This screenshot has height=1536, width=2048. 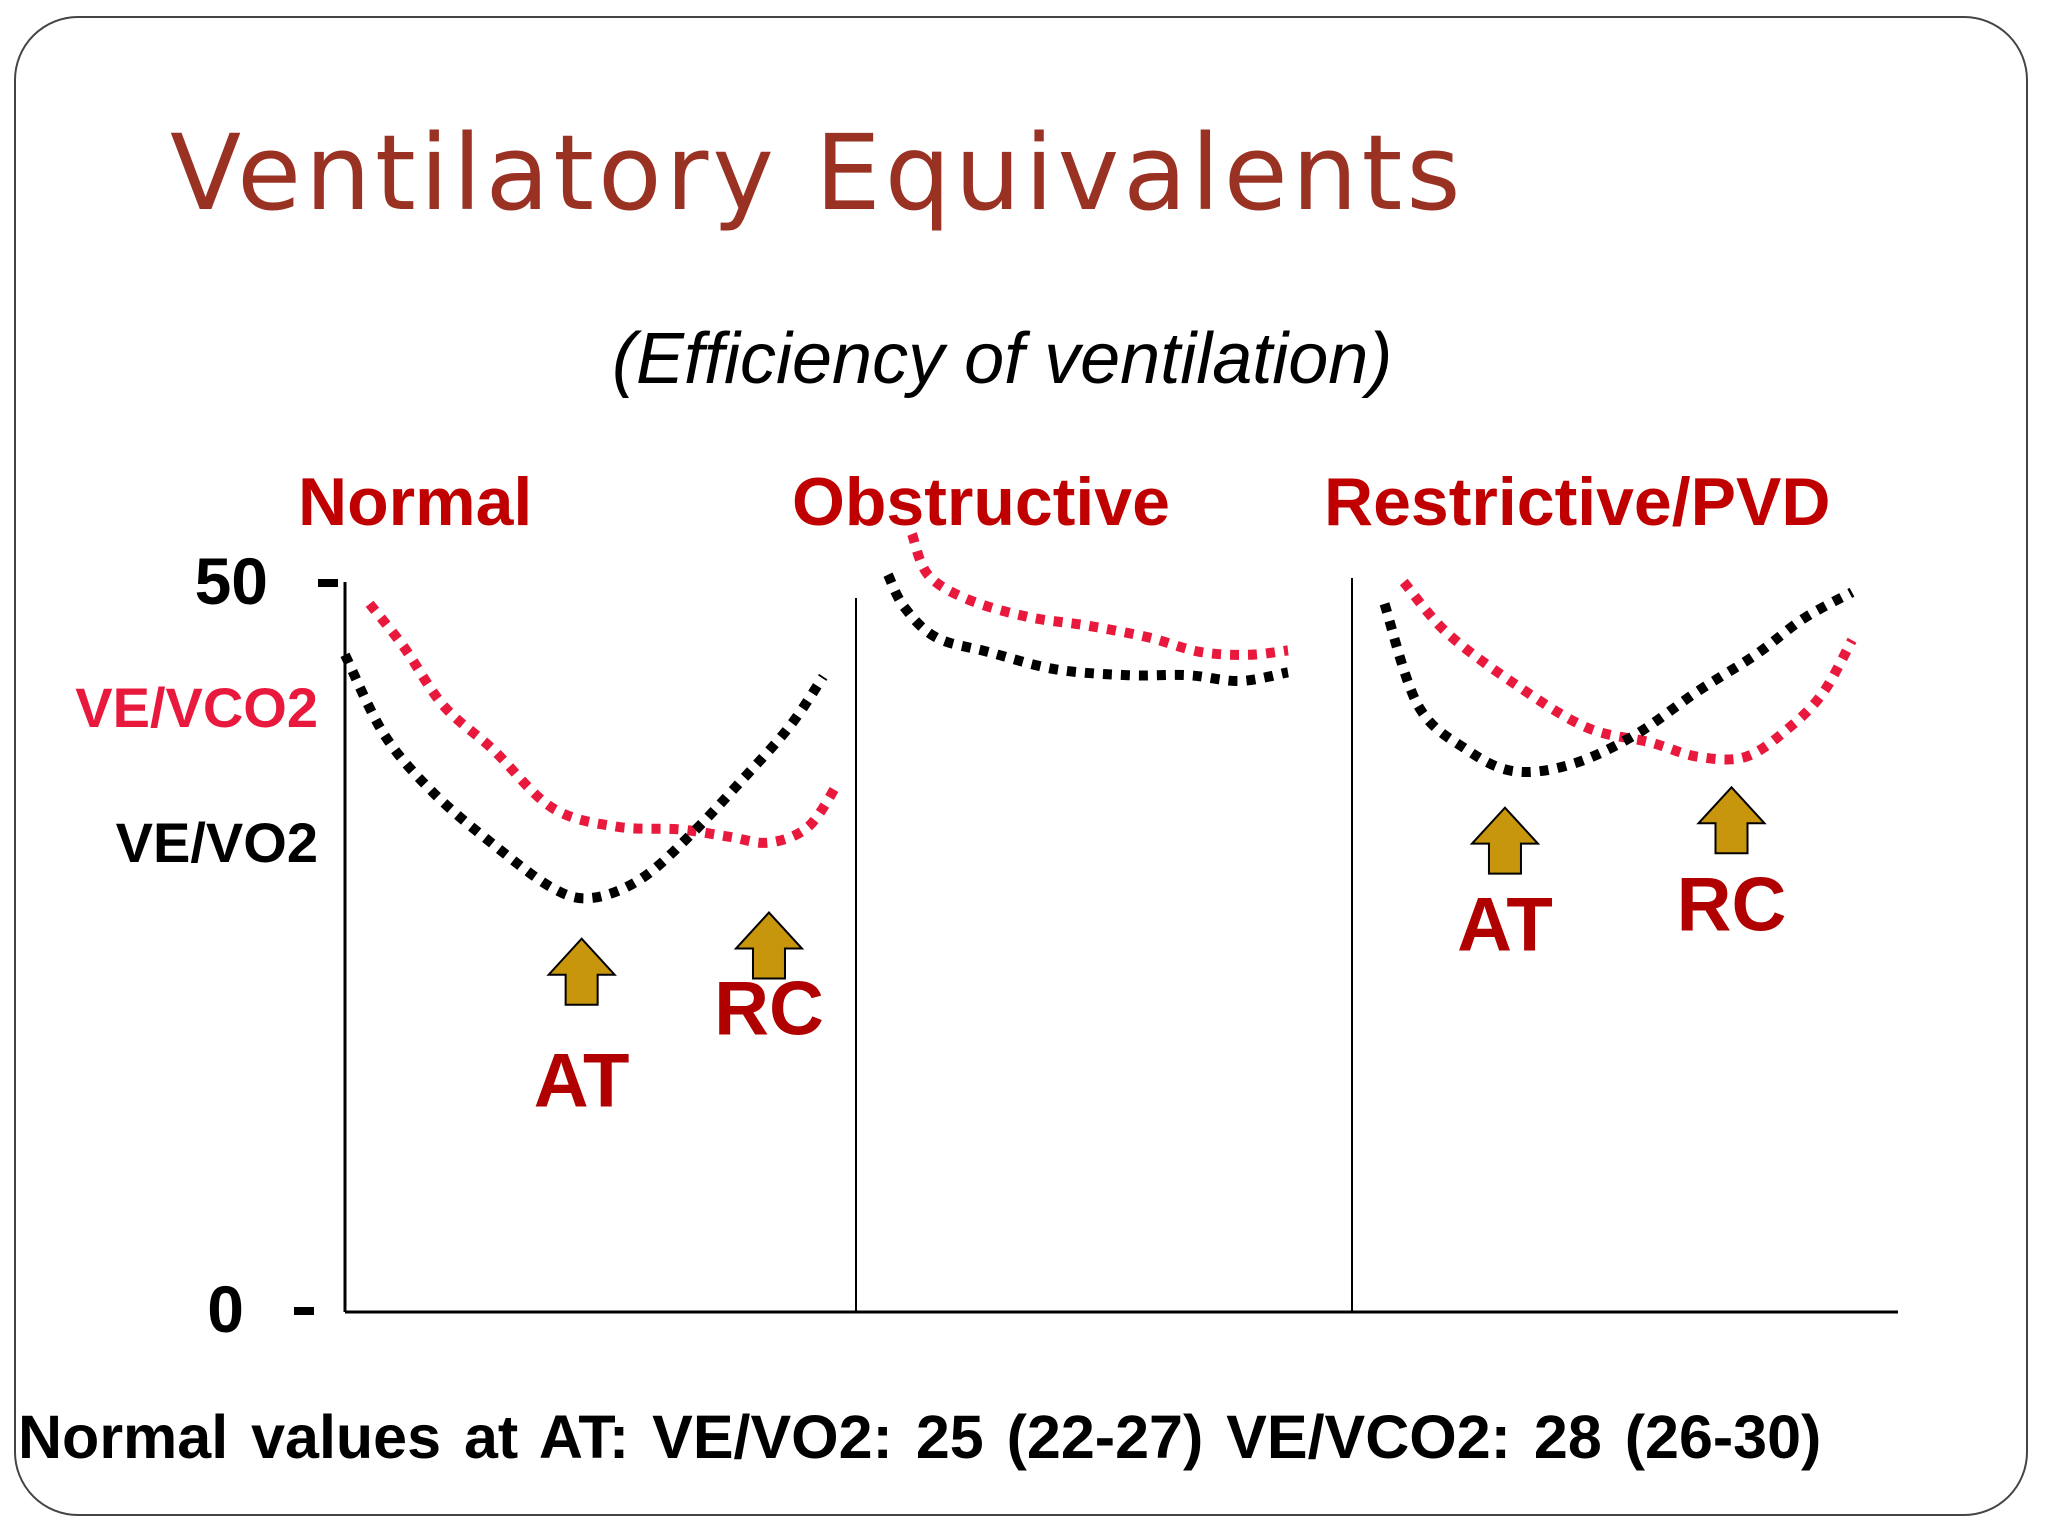 I want to click on legend-label-ve-vco2: VE/VCO2, so click(x=196, y=707).